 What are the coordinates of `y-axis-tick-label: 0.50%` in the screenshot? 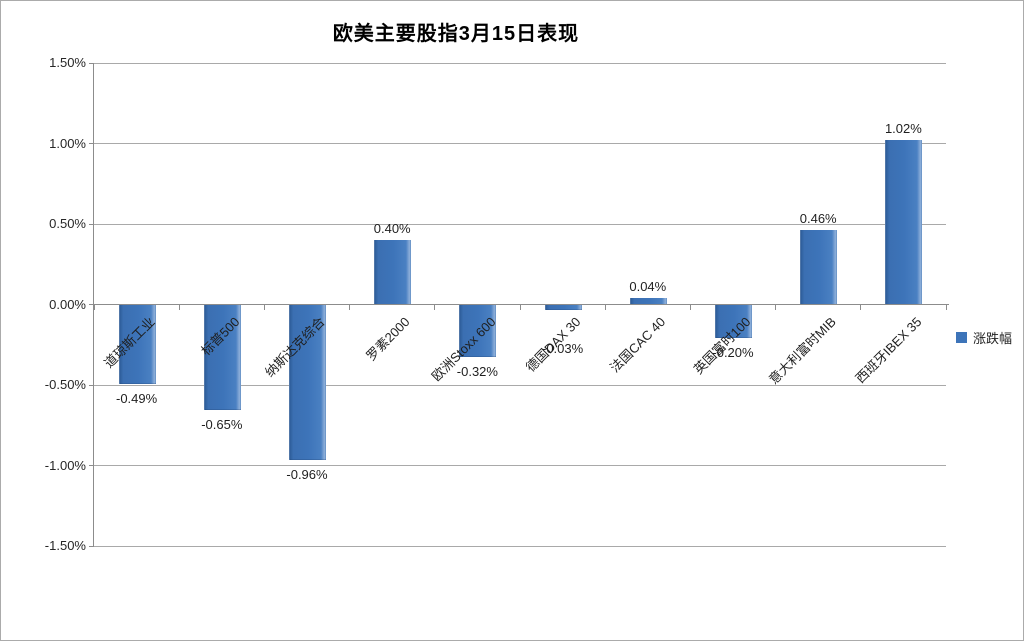 It's located at (67, 223).